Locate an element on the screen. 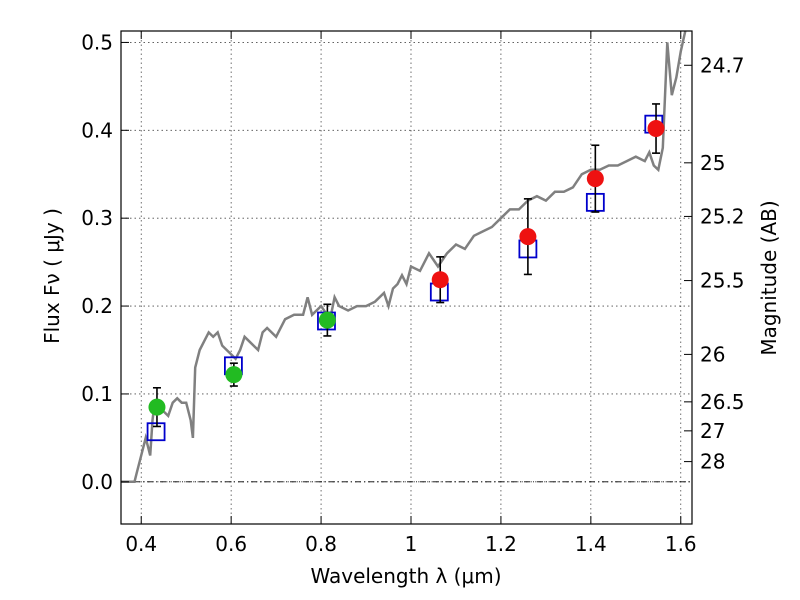 Image resolution: width=800 pixels, height=600 pixels. x-axis-label: Wavelength λ (μm) is located at coordinates (405, 576).